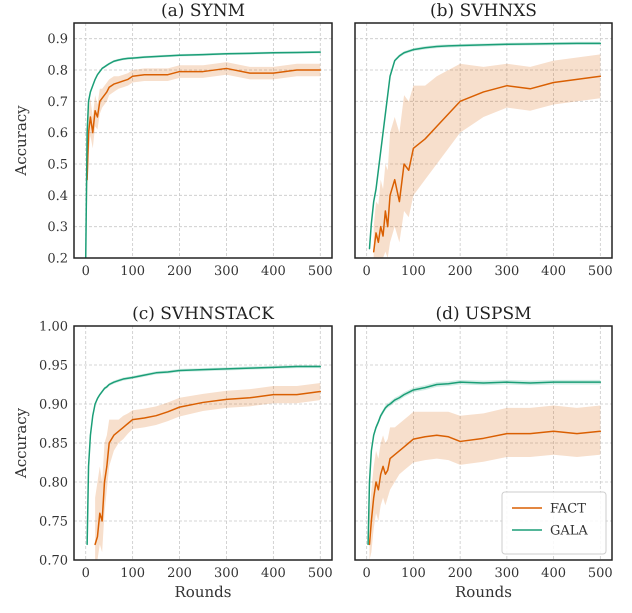  Describe the element at coordinates (204, 124) in the screenshot. I see `line-series` at that location.